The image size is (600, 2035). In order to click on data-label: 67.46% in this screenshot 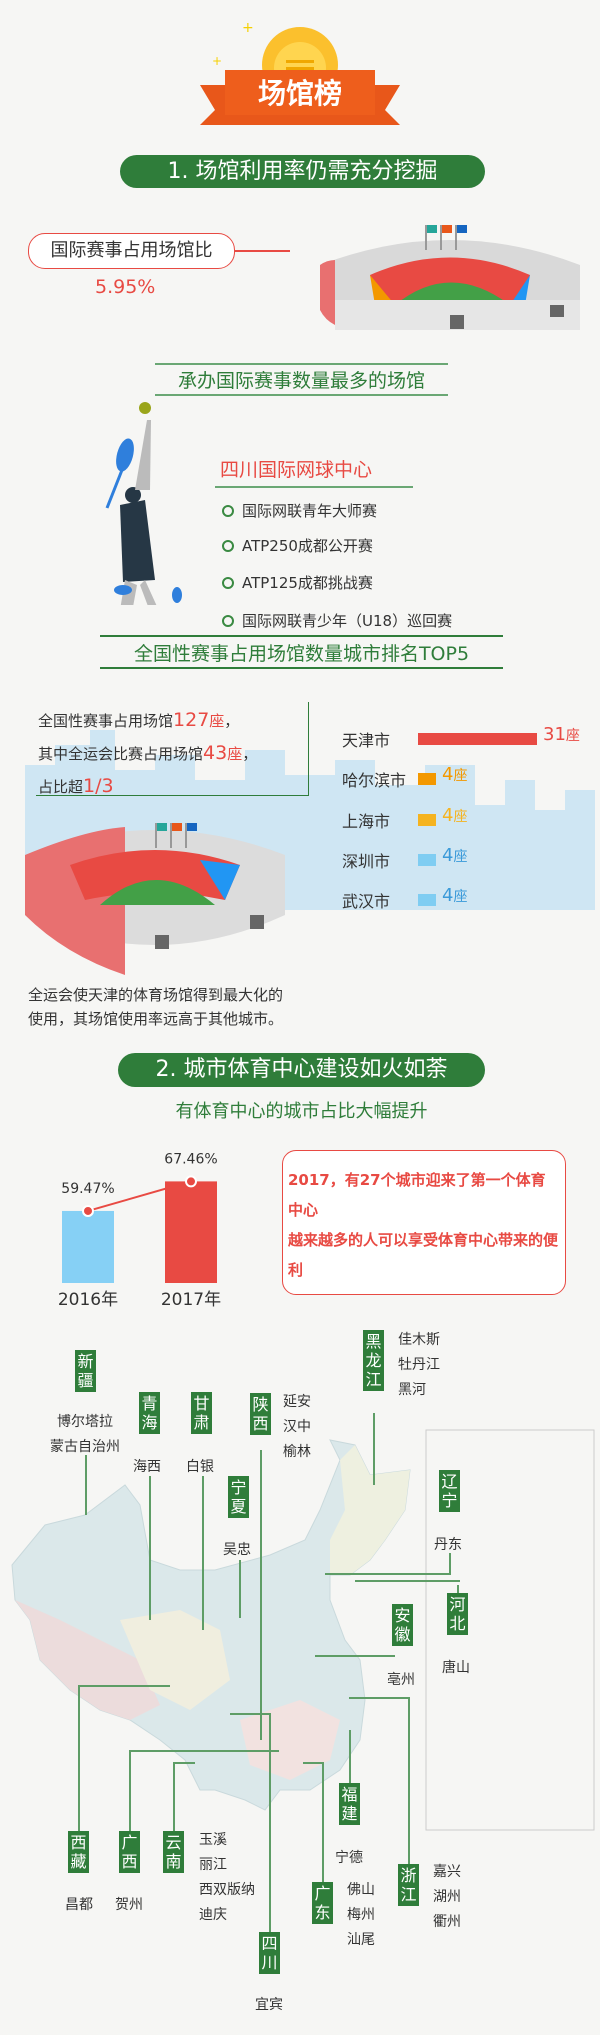, I will do `click(190, 1159)`.